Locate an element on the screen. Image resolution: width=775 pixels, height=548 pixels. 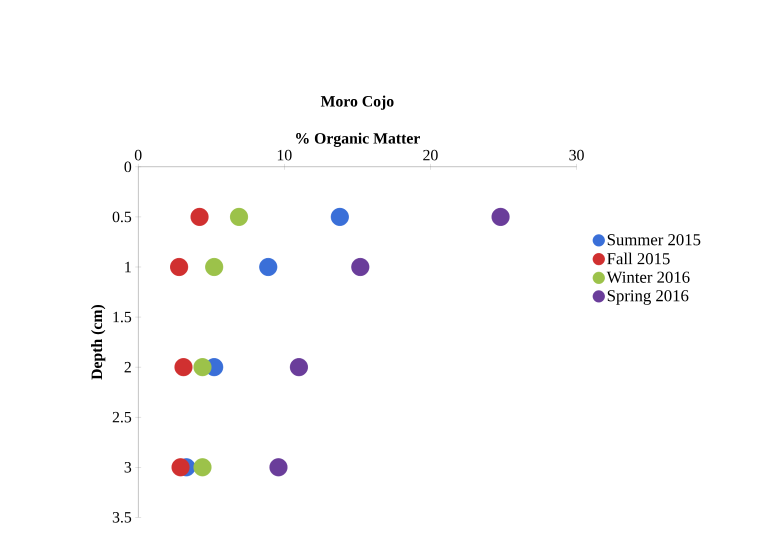
y-tick-label: 2.5 is located at coordinates (122, 417).